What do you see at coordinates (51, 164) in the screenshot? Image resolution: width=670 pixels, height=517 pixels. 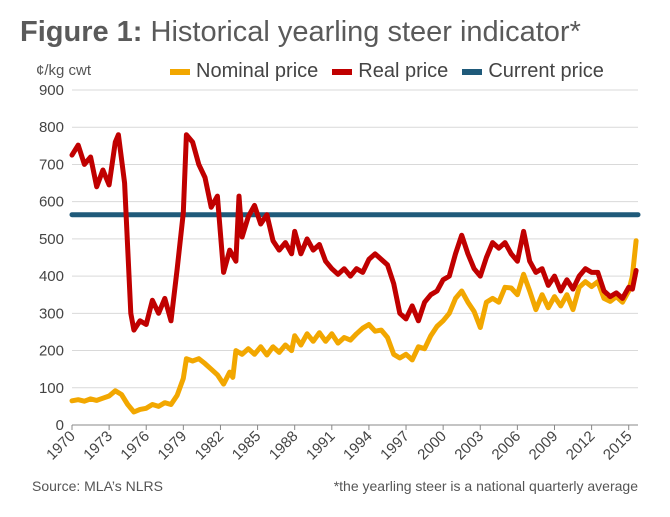 I see `y-tick-label-700: 700` at bounding box center [51, 164].